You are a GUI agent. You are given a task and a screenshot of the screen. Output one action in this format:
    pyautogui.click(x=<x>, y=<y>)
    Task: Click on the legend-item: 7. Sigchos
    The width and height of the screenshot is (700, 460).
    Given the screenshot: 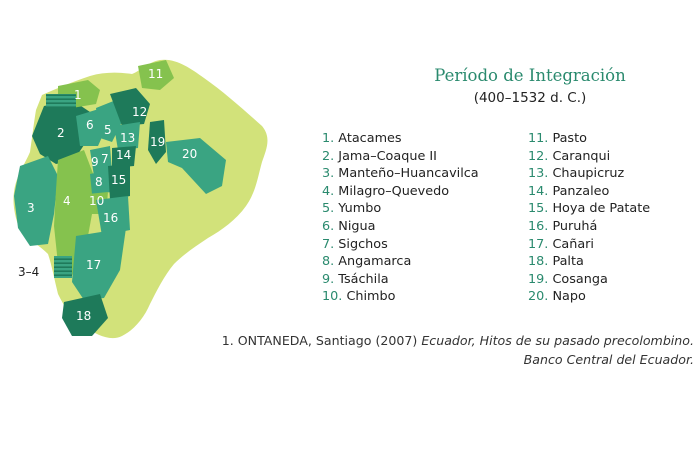 What is the action you would take?
    pyautogui.click(x=355, y=244)
    